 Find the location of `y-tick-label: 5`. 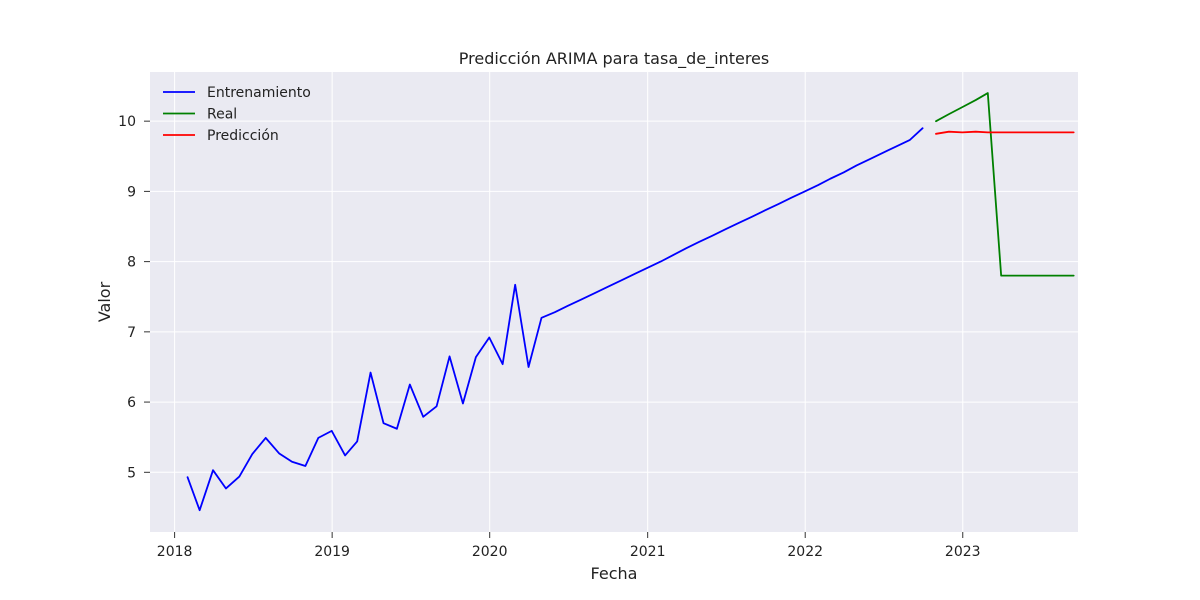

y-tick-label: 5 is located at coordinates (131, 473).